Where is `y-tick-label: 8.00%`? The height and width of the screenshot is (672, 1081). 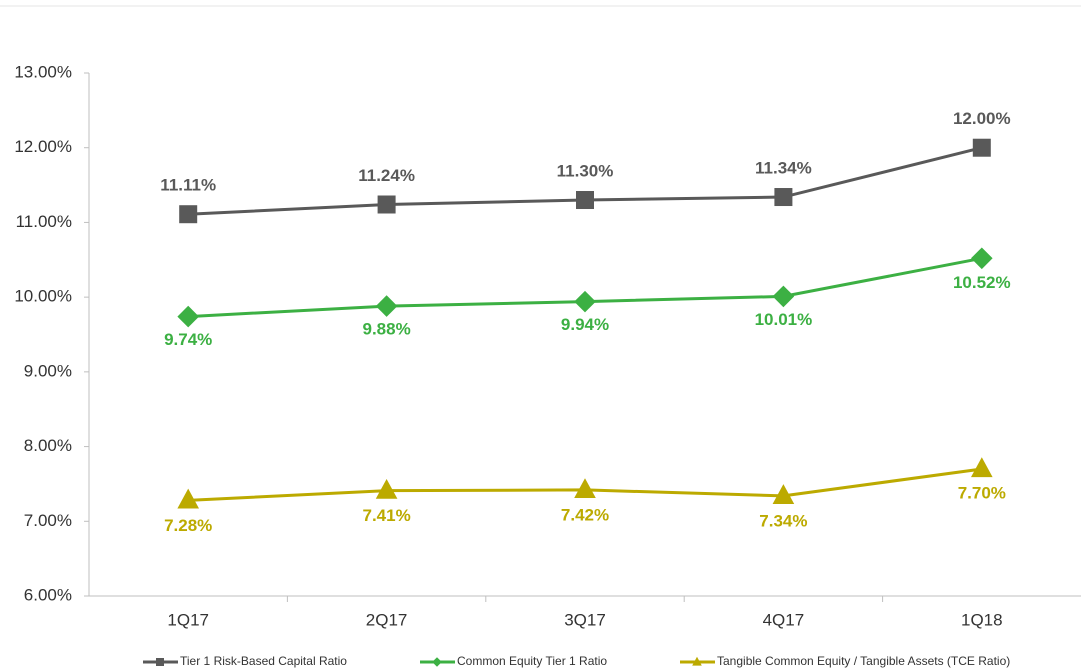
y-tick-label: 8.00% is located at coordinates (48, 445).